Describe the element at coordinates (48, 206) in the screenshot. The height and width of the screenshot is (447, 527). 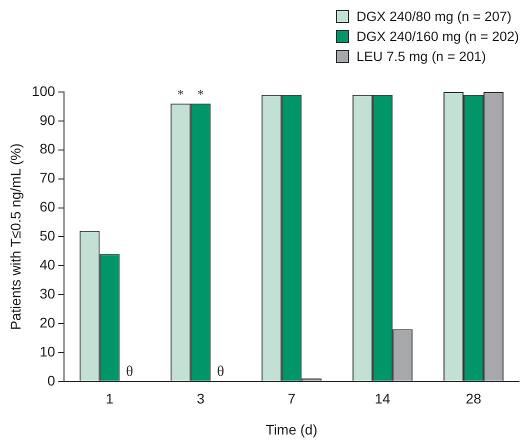
I see `y-tick-label: 60` at that location.